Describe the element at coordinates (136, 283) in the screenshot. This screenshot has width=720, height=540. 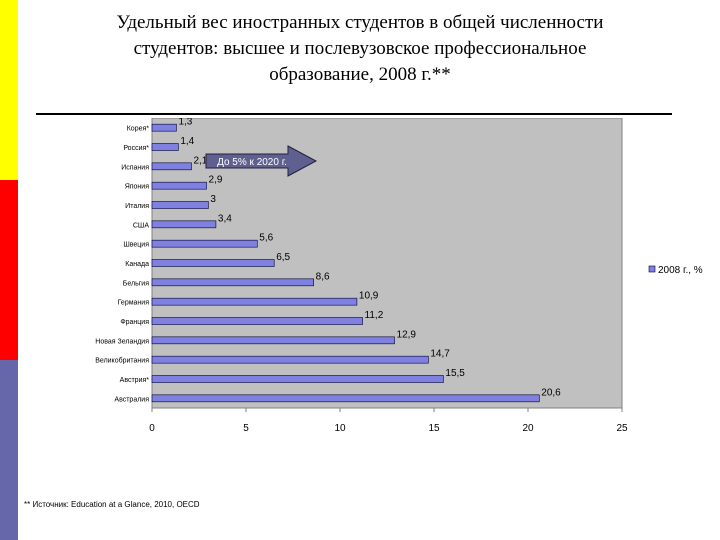
I see `category-label: Бельгия` at that location.